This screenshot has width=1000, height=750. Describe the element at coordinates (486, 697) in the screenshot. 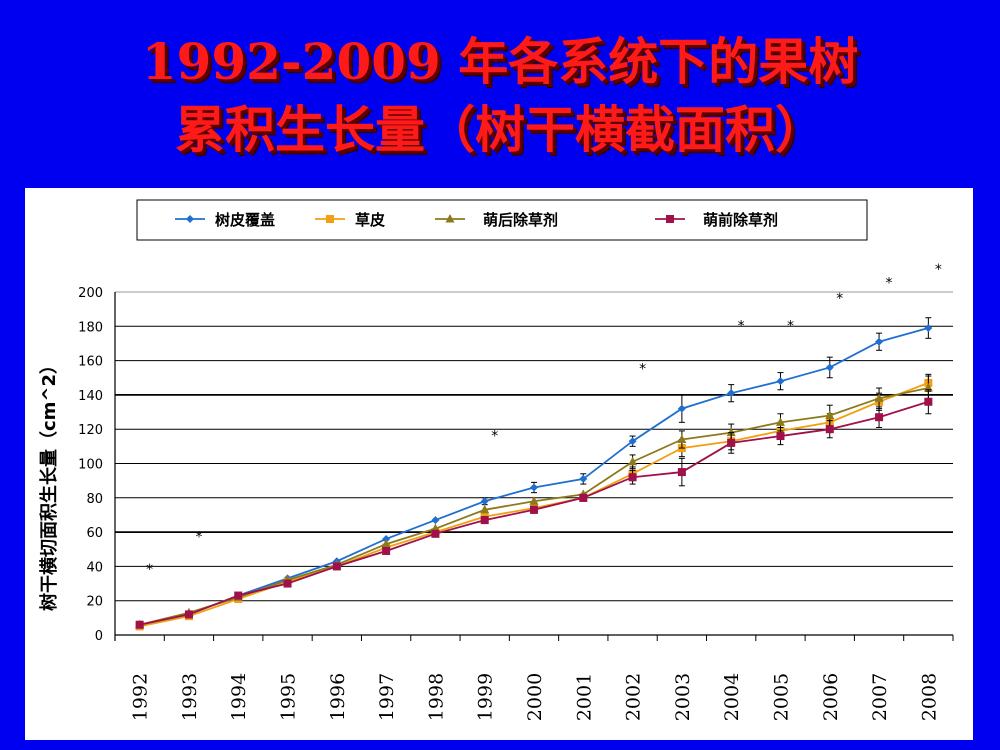

I see `x-tick-label: 1999` at that location.